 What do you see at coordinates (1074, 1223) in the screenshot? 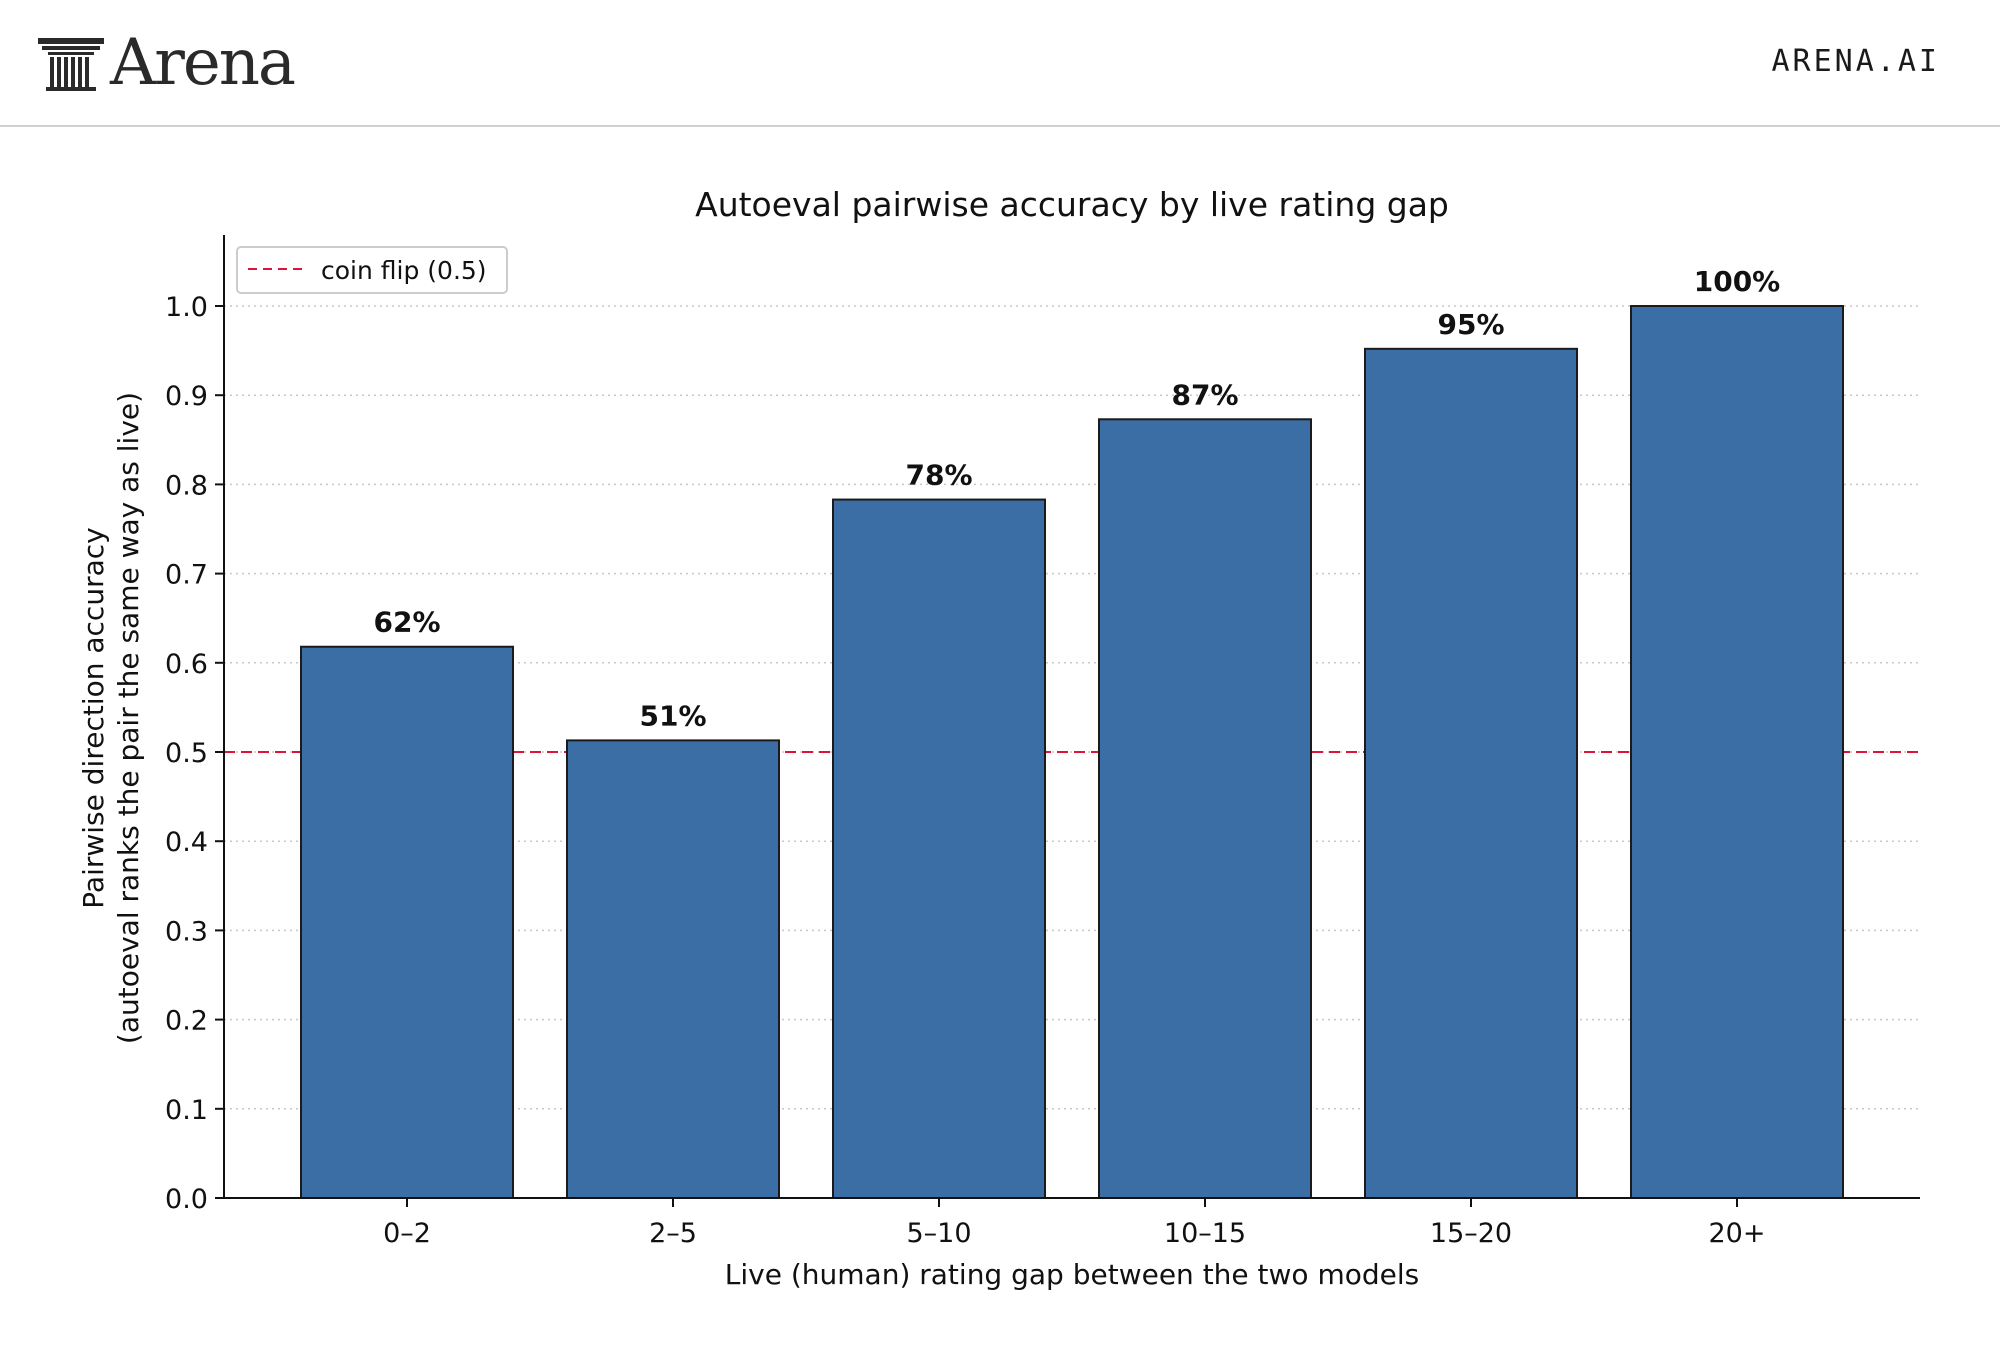
I see `x-axis-ticks: 0–2 2–5 5–10 10–15 15–20 20+` at bounding box center [1074, 1223].